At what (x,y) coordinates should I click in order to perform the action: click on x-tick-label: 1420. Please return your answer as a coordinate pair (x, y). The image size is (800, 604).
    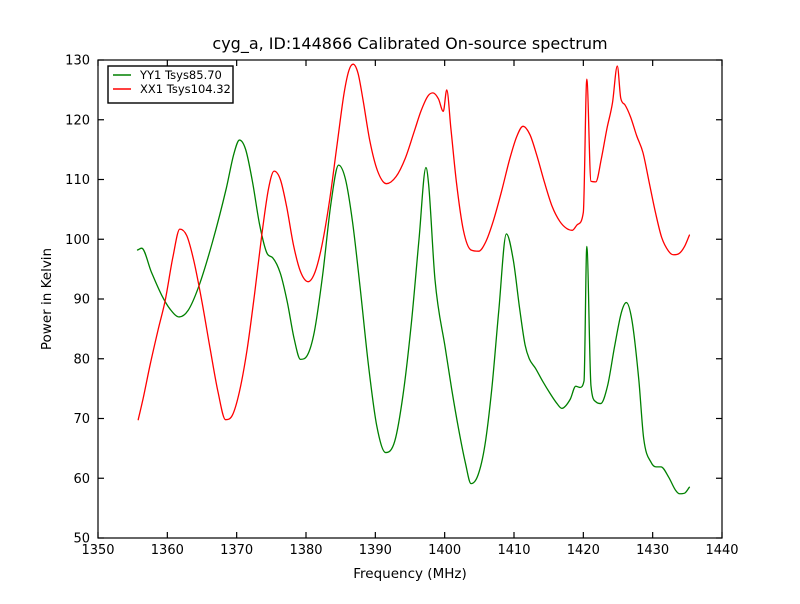
    Looking at the image, I should click on (583, 550).